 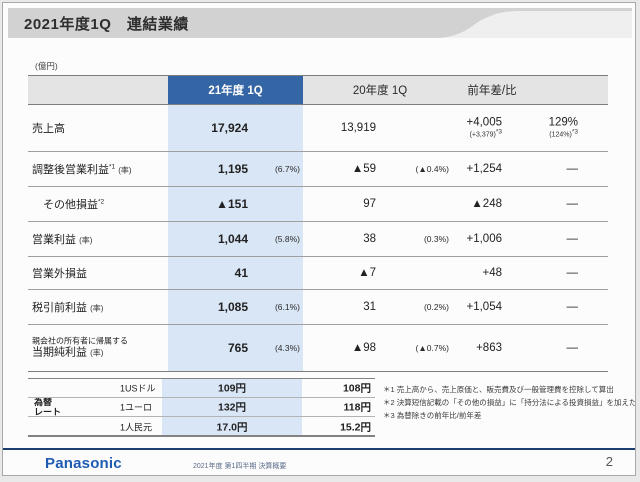 I want to click on current-quarter-highlight, so click(x=235, y=238).